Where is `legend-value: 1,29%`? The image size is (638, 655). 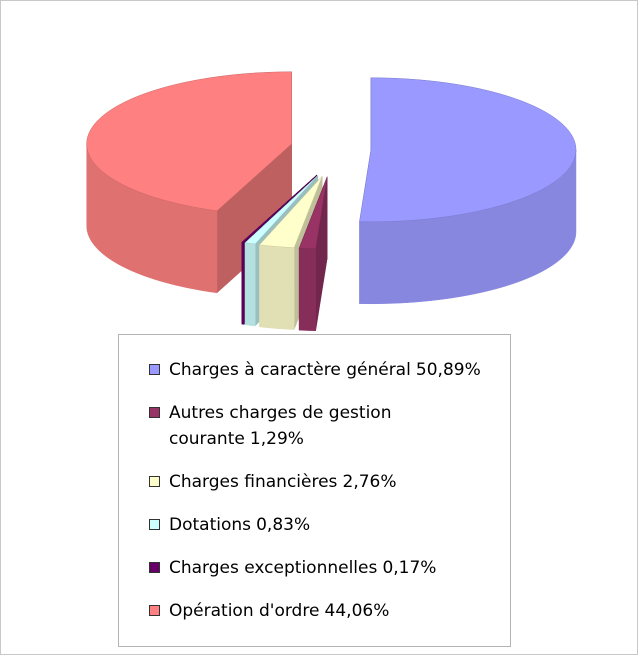
legend-value: 1,29% is located at coordinates (276, 439).